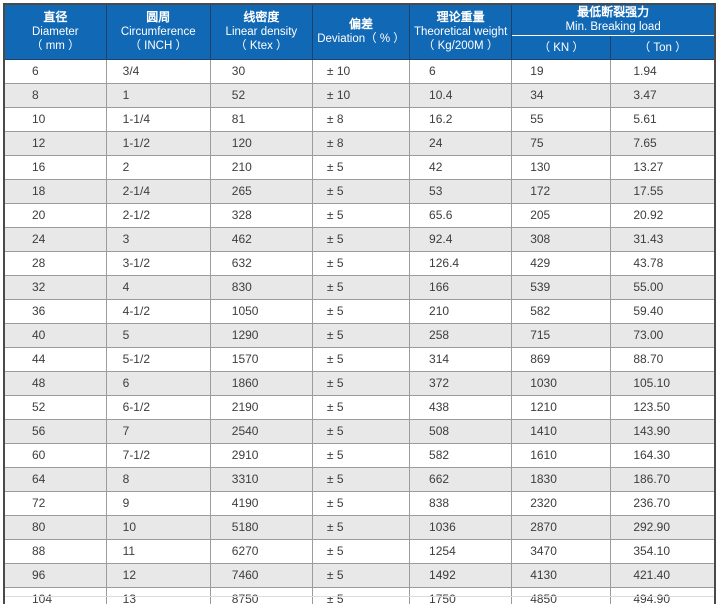 The height and width of the screenshot is (604, 720). Describe the element at coordinates (158, 383) in the screenshot. I see `cell-circumference: 6` at that location.